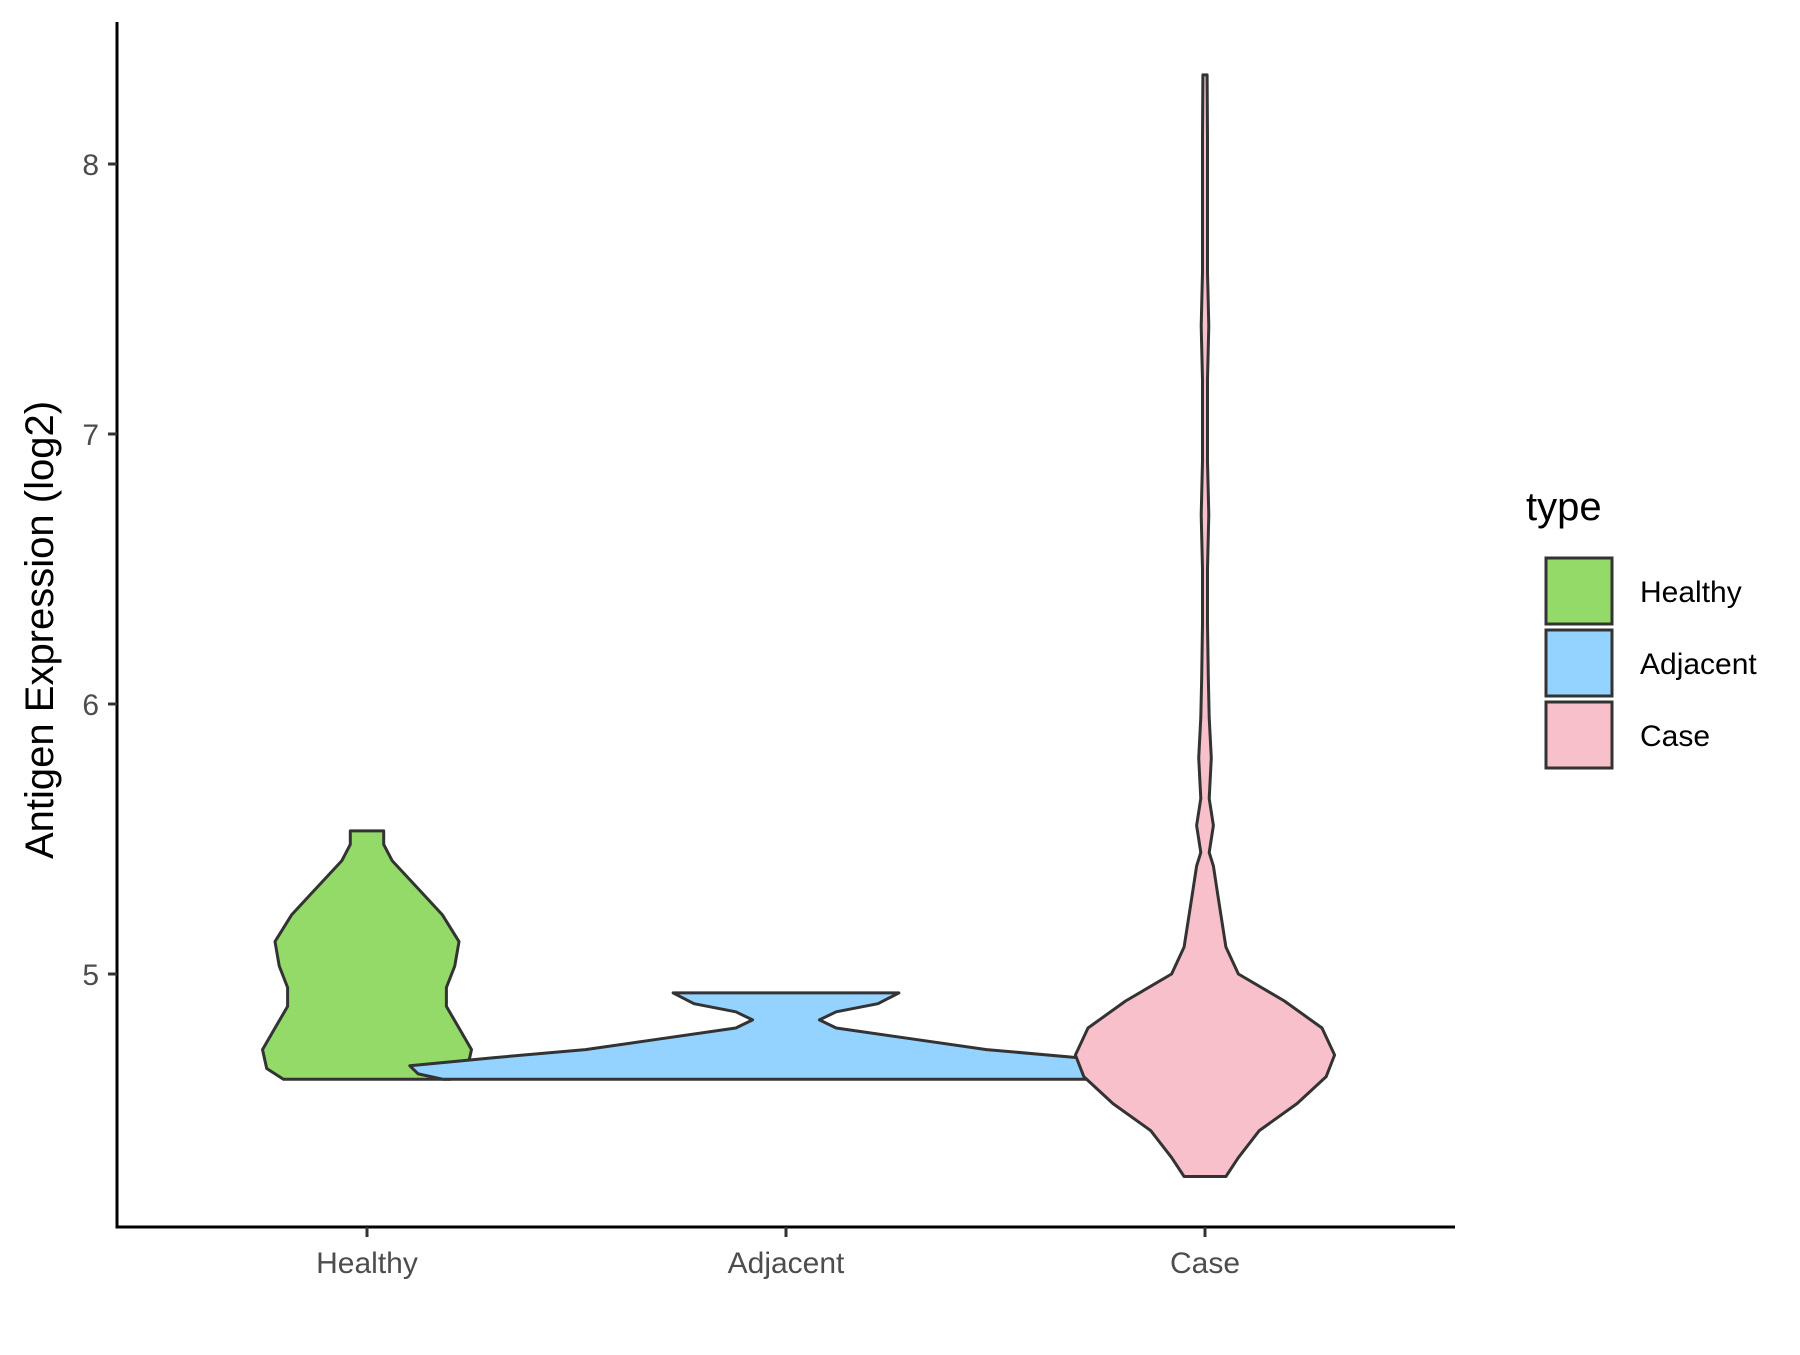 The image size is (1800, 1355). Describe the element at coordinates (1579, 591) in the screenshot. I see `legend-swatch-healthy` at that location.